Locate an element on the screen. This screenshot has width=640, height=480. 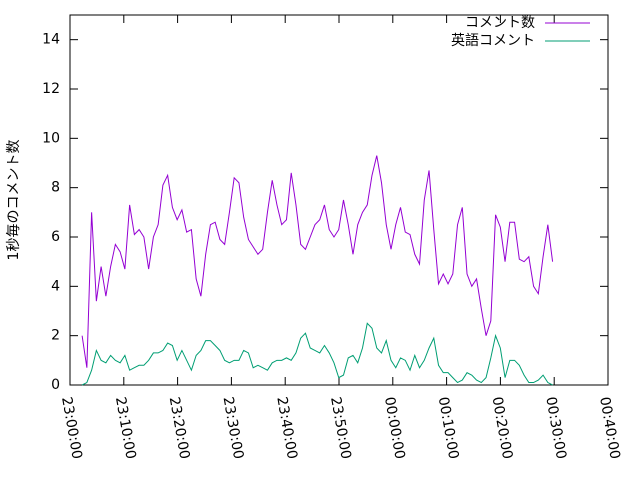
y-tick-label: 4 is located at coordinates (55, 286).